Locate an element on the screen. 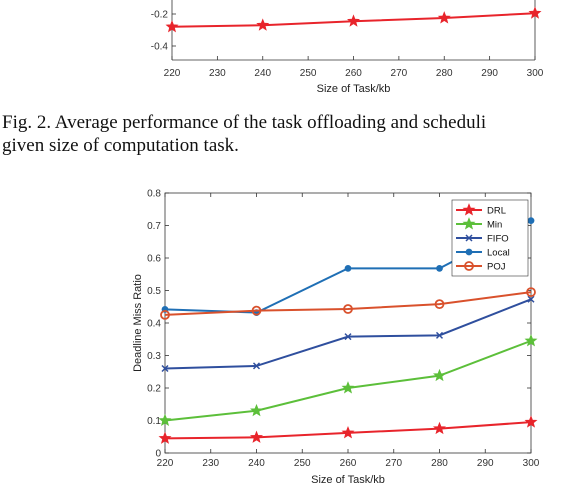  top-x-tick-label: 290 is located at coordinates (489, 73).